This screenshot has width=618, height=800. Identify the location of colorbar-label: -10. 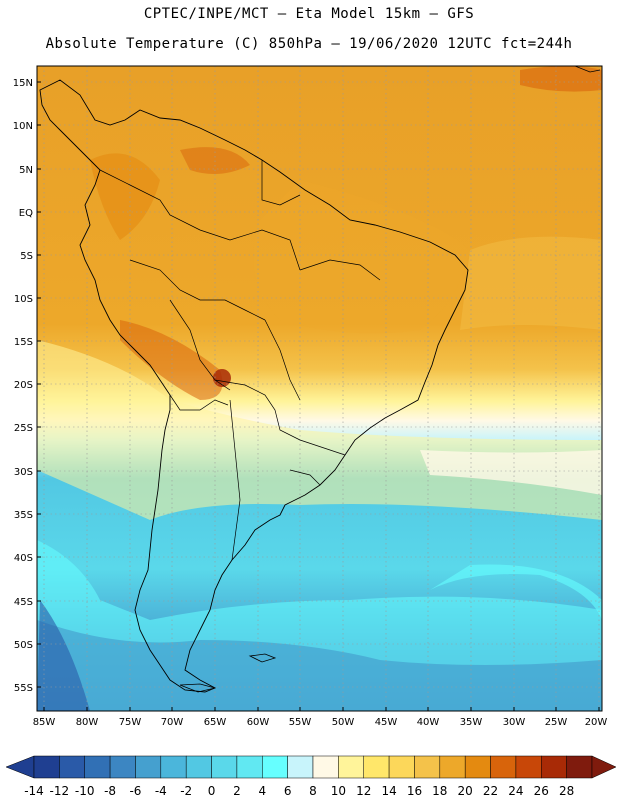
(85, 791).